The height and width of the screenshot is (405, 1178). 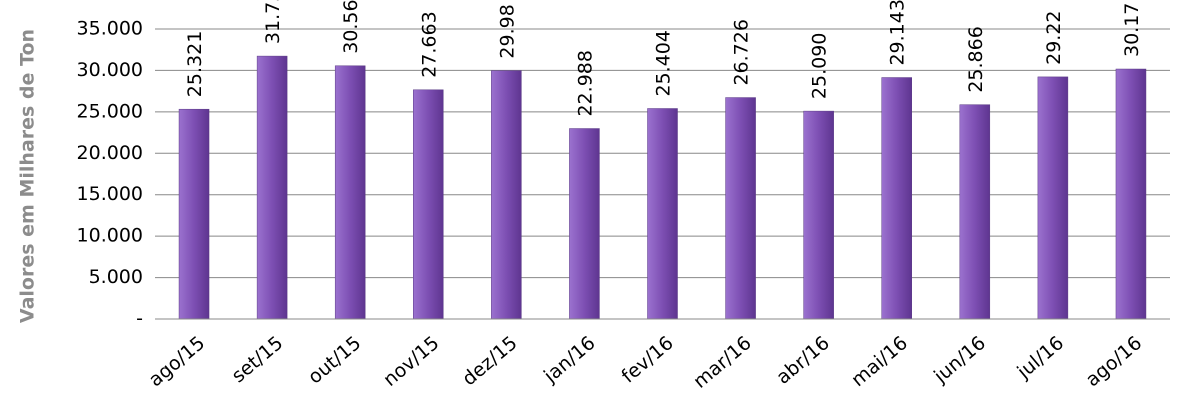 What do you see at coordinates (1114, 361) in the screenshot?
I see `x-tick-label: ago/16` at bounding box center [1114, 361].